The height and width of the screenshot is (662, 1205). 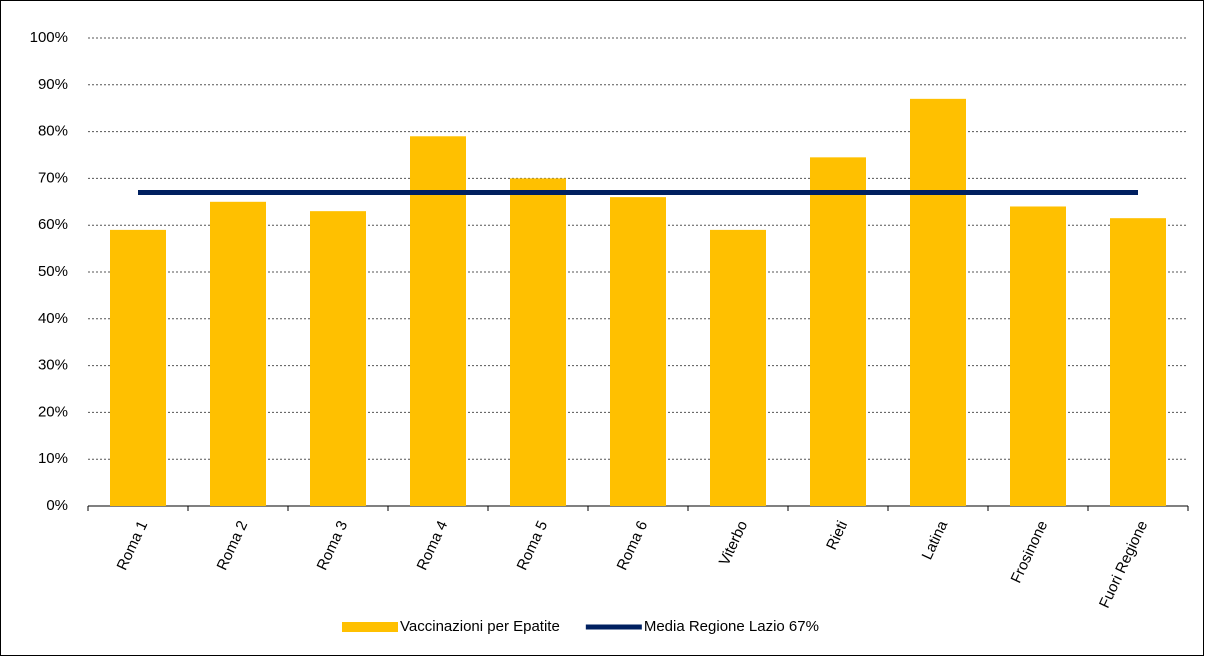 What do you see at coordinates (49, 37) in the screenshot?
I see `y-tick-label: 100%` at bounding box center [49, 37].